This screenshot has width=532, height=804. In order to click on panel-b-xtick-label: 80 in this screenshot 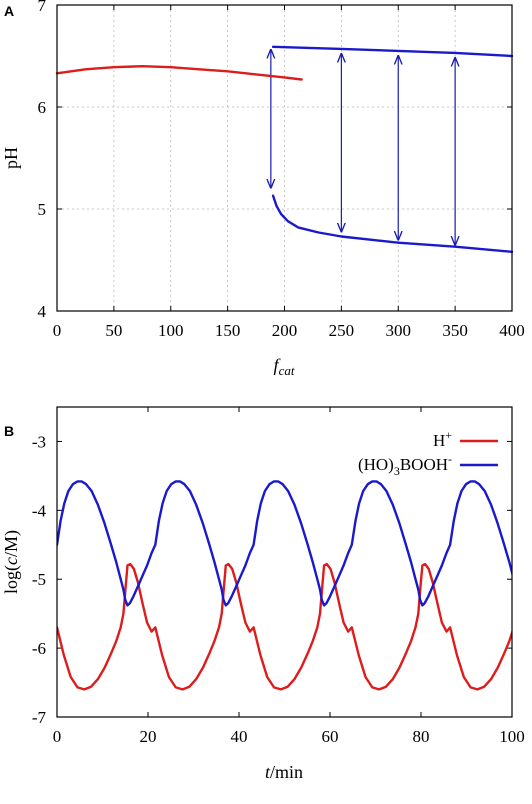, I will do `click(421, 736)`.